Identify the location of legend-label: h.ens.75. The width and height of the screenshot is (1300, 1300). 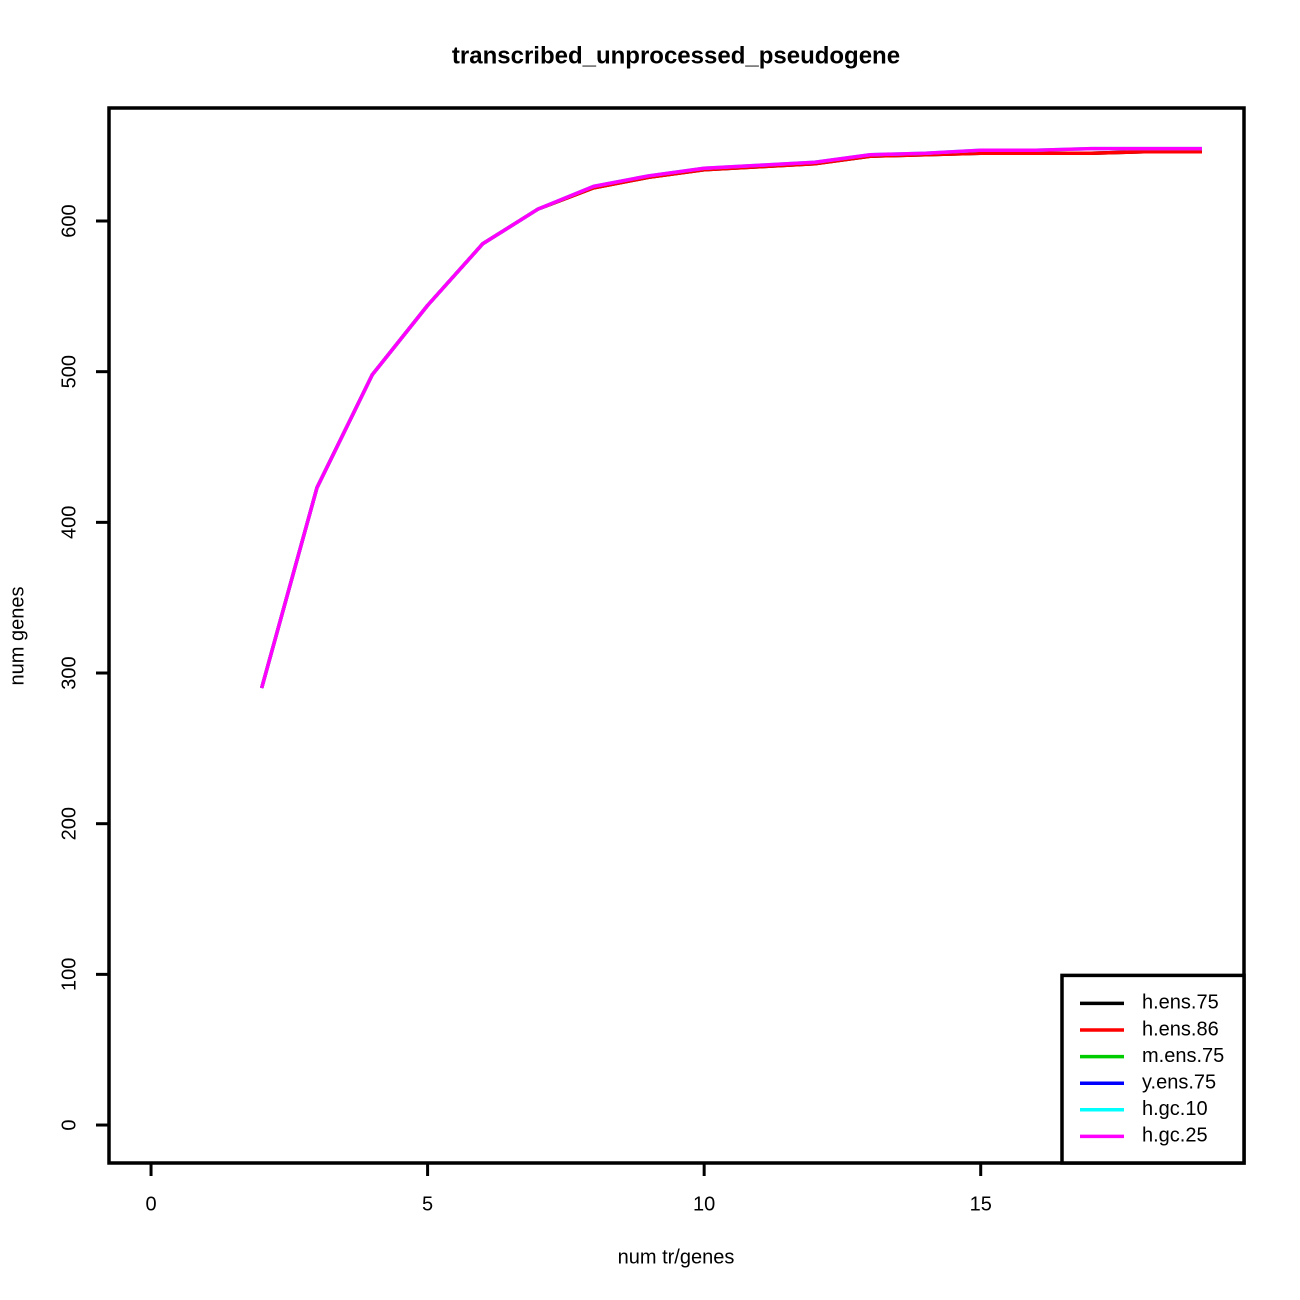
(1180, 1003).